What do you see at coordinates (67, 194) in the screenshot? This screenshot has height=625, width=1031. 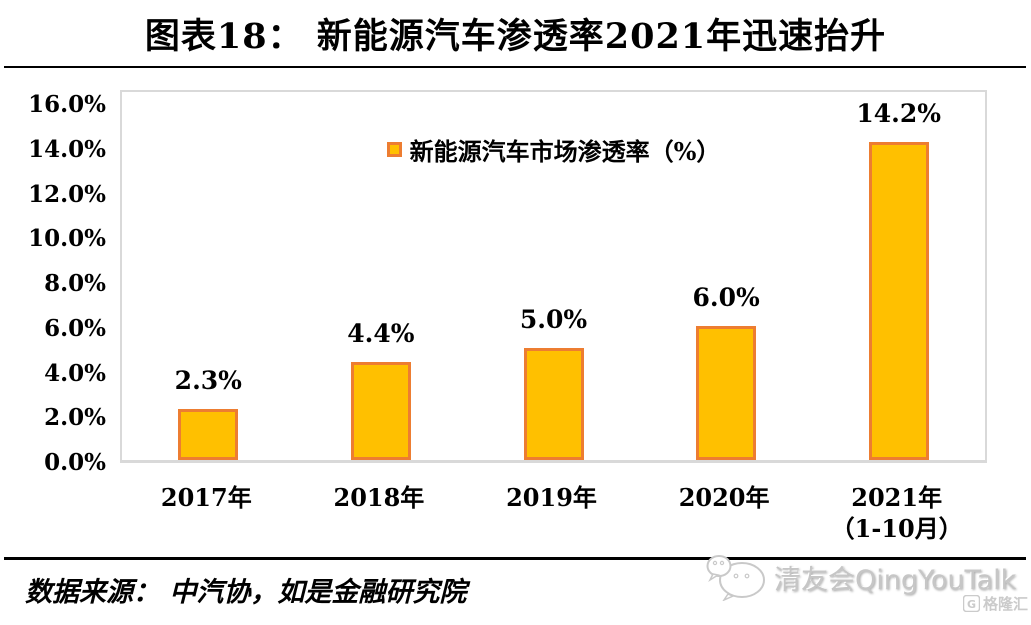 I see `y-axis-tick-label: 12.0%` at bounding box center [67, 194].